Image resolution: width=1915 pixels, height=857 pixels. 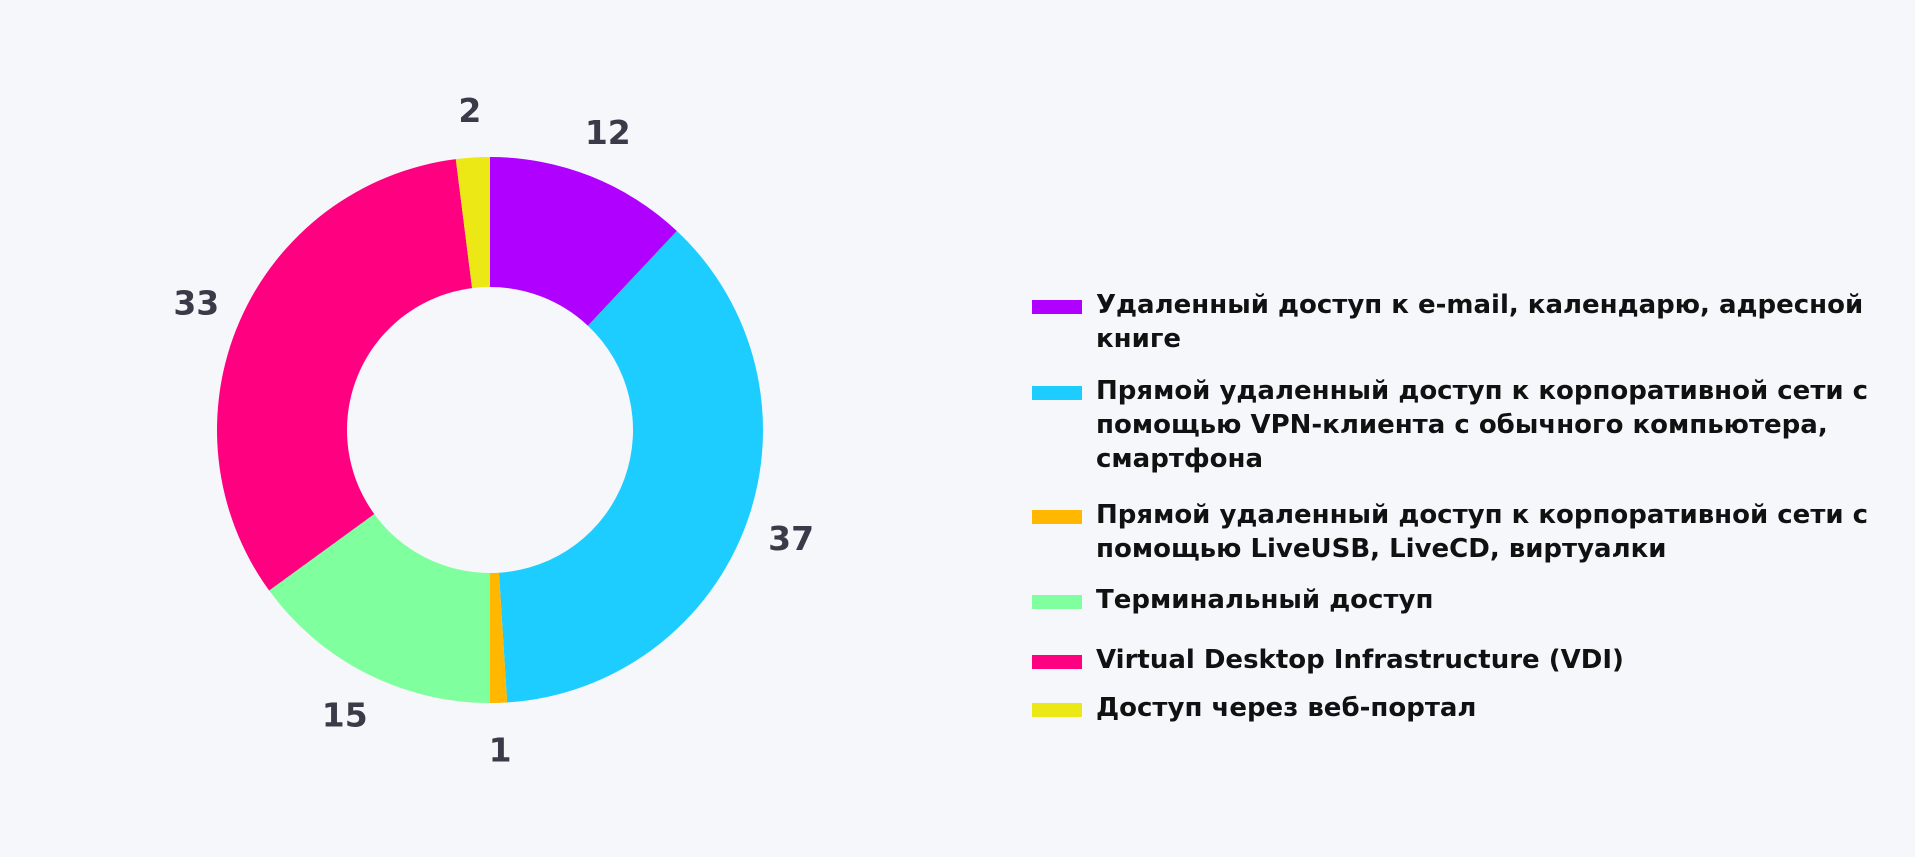 I want to click on legend-swatch-liveusb, so click(x=1057, y=517).